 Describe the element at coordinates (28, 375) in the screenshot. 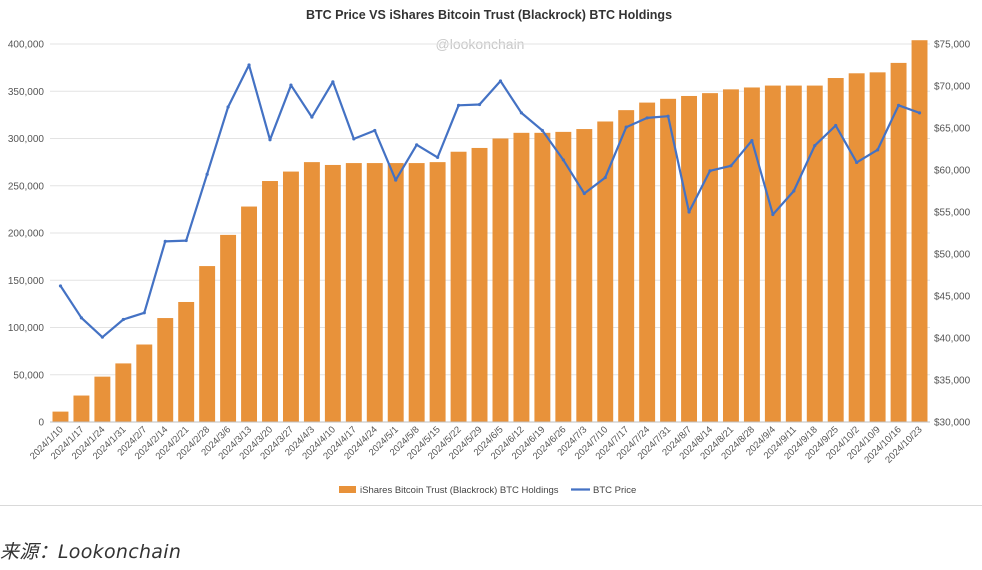

I see `y-left-tick-label: 50,000` at that location.